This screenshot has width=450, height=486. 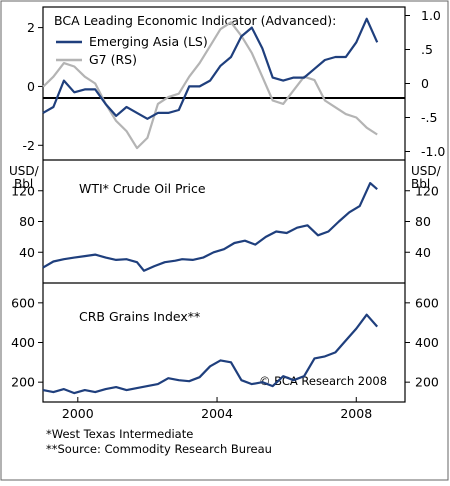 What do you see at coordinates (29, 145) in the screenshot?
I see `left-tick-label-p1: -2` at bounding box center [29, 145].